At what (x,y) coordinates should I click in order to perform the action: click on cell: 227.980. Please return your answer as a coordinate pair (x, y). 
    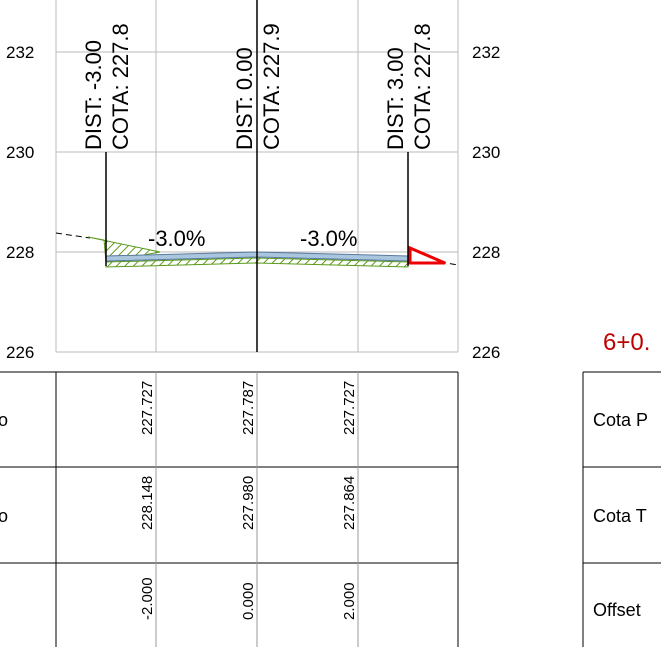
    Looking at the image, I should click on (248, 503).